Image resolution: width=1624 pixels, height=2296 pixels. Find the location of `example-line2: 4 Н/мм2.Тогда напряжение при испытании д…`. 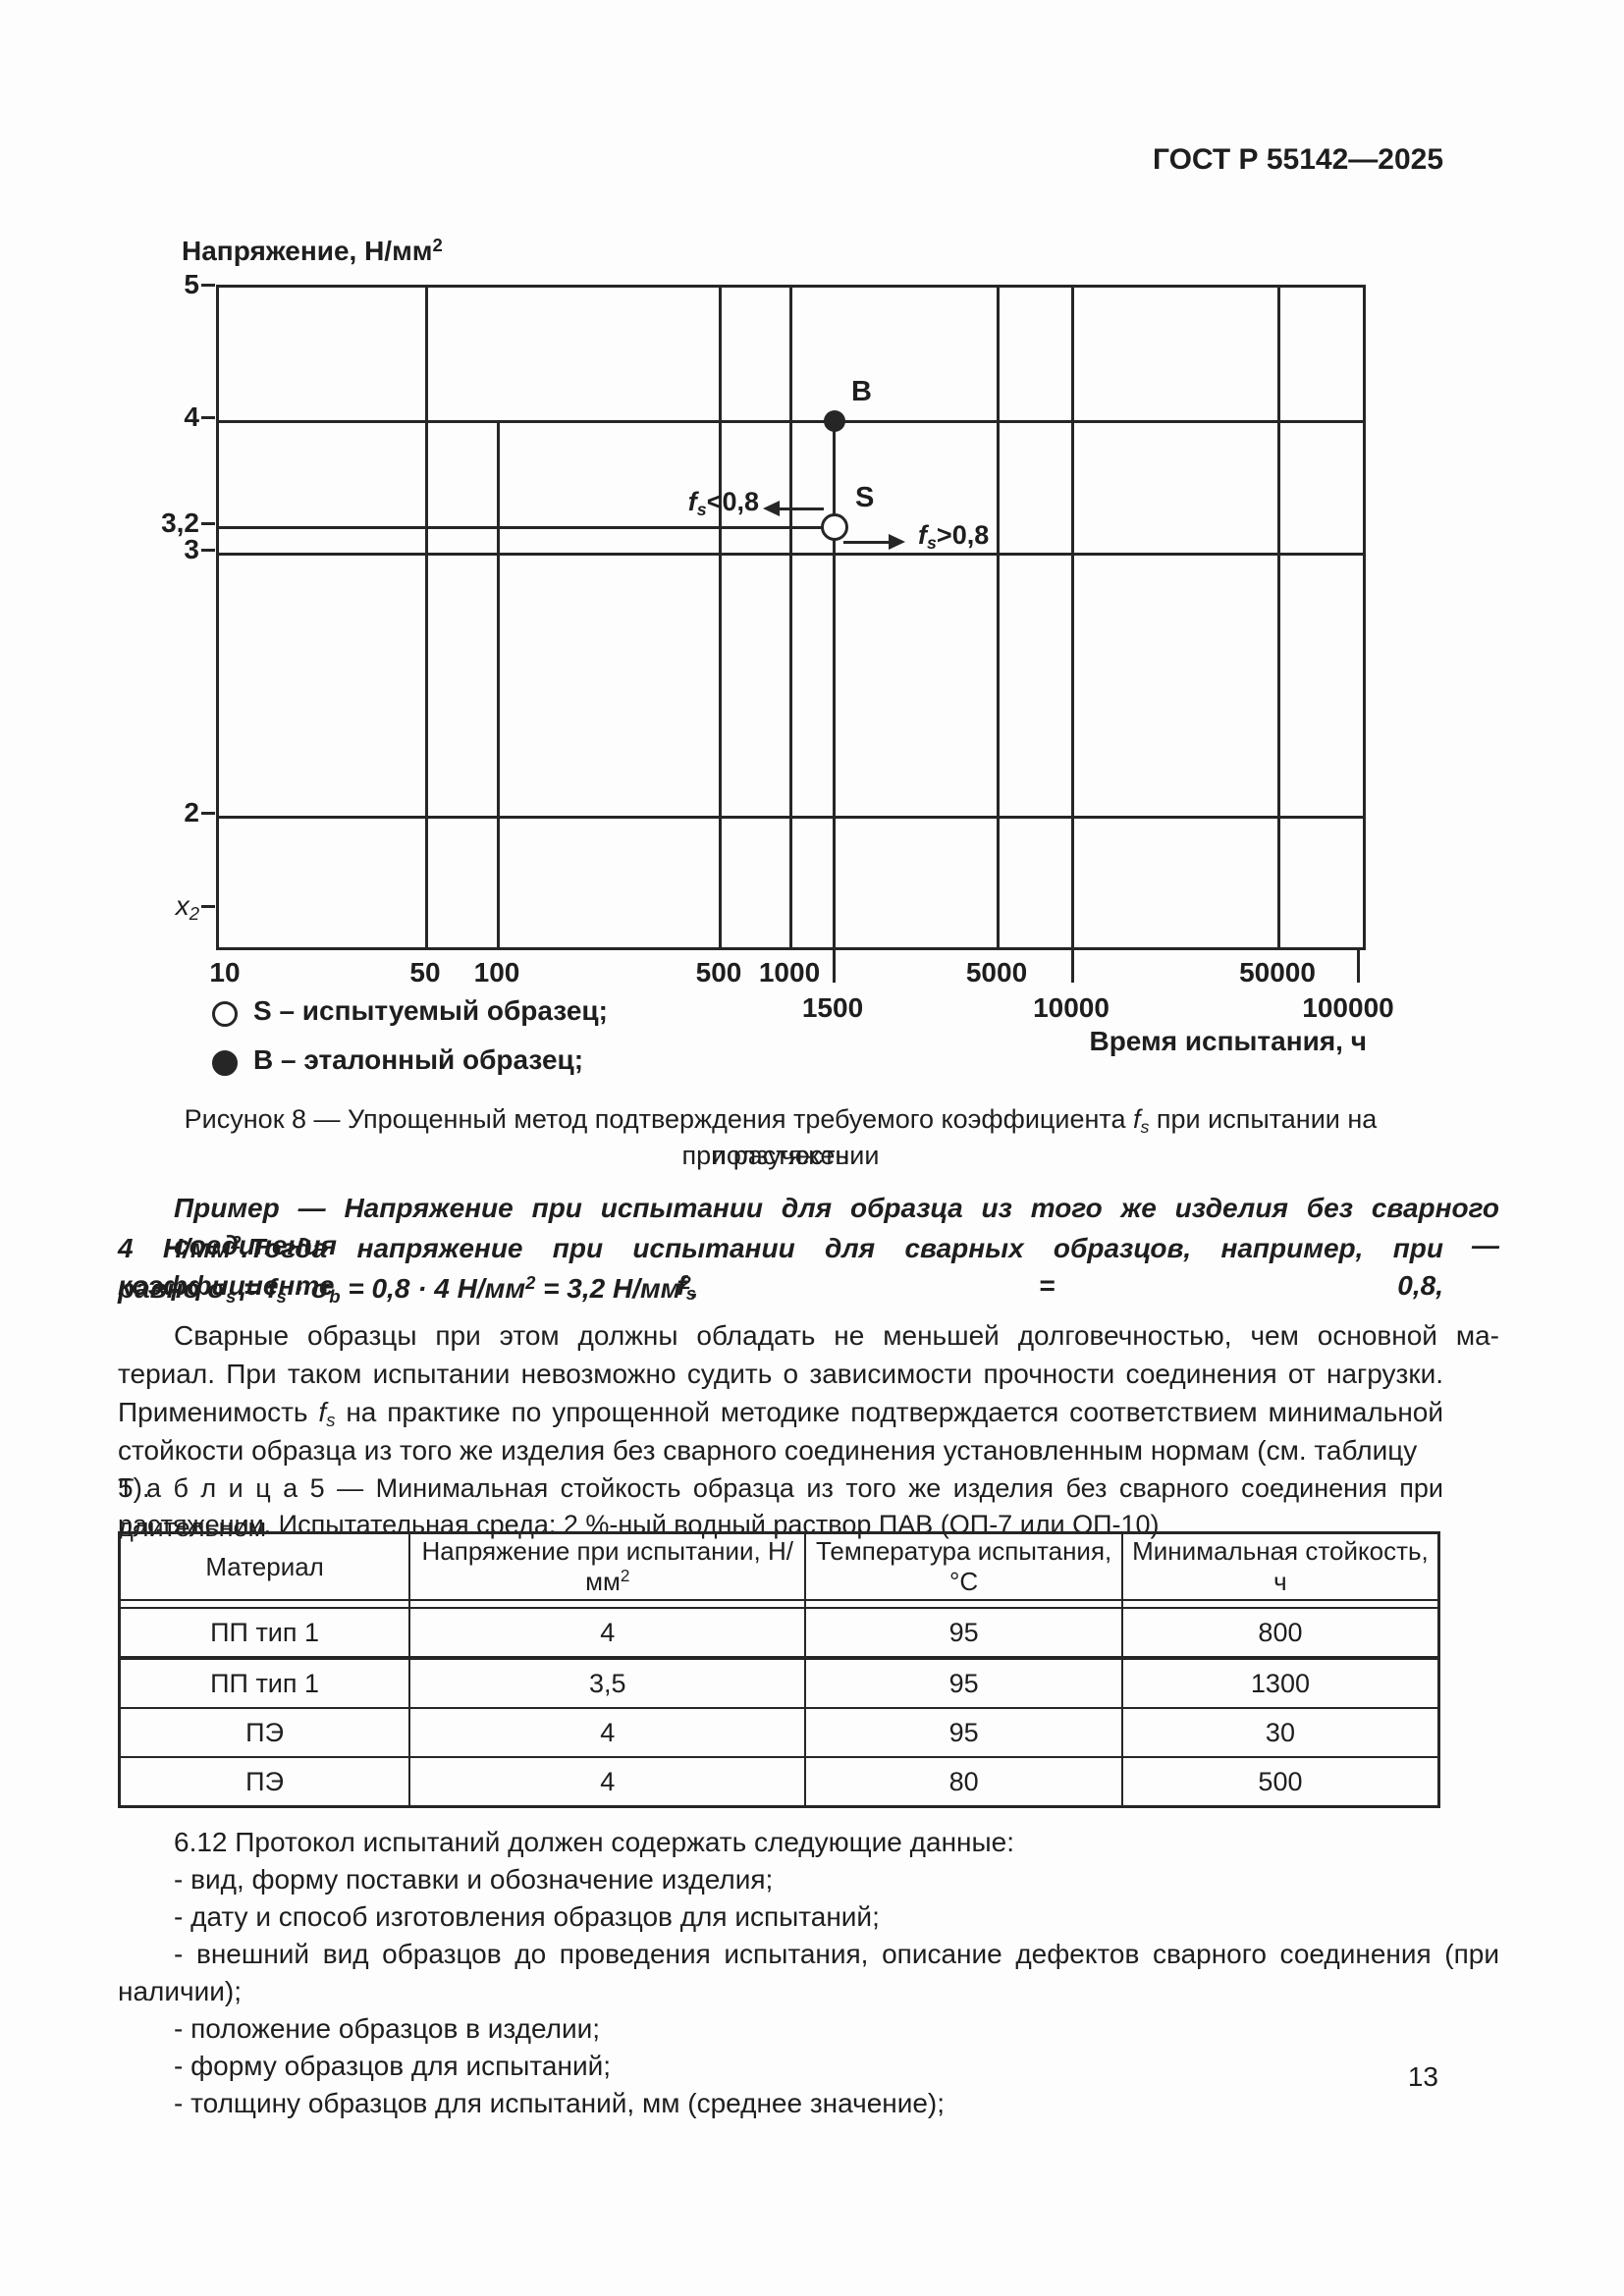

example-line2: 4 Н/мм2.Тогда напряжение при испытании д… is located at coordinates (781, 1268).